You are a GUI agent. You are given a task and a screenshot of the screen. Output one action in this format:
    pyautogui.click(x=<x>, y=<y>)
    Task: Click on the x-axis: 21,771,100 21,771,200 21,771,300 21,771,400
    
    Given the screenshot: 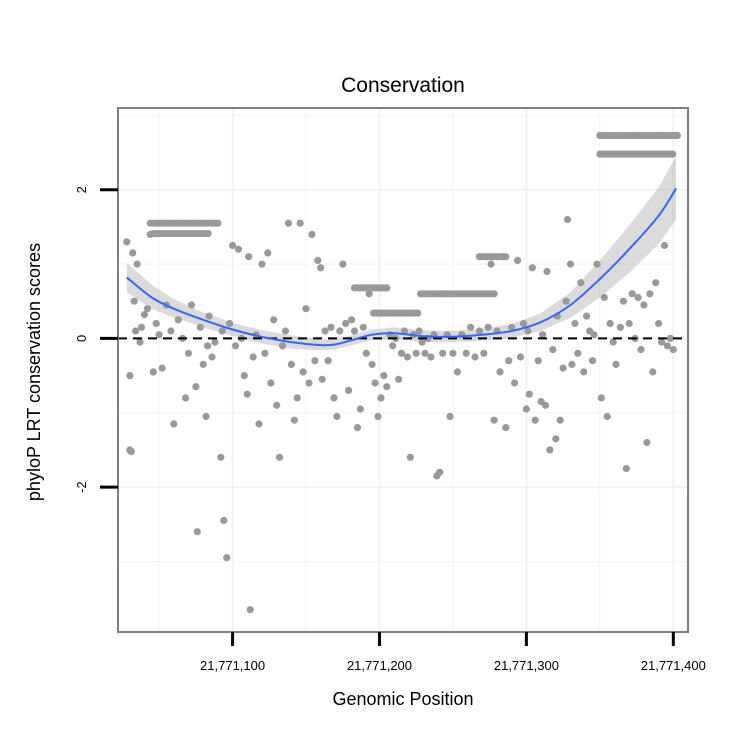 What is the action you would take?
    pyautogui.click(x=453, y=652)
    